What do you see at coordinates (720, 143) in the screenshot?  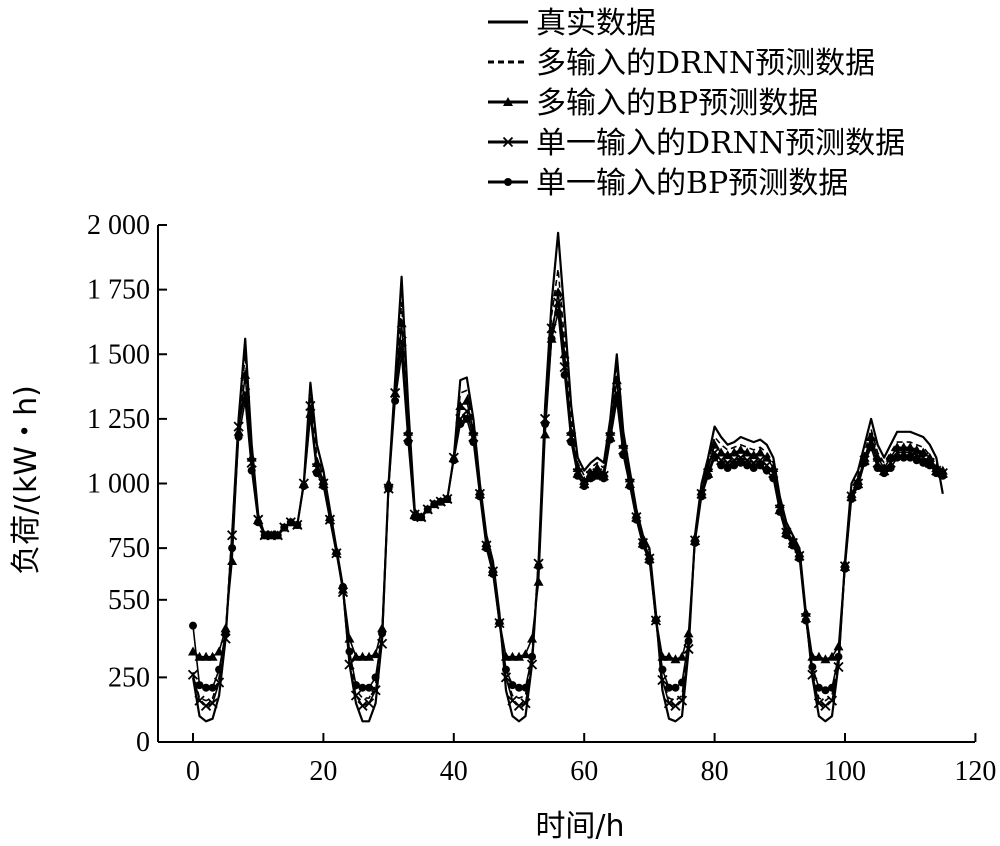 I see `legend-label: 单一输入的DRNN预测数据` at bounding box center [720, 143].